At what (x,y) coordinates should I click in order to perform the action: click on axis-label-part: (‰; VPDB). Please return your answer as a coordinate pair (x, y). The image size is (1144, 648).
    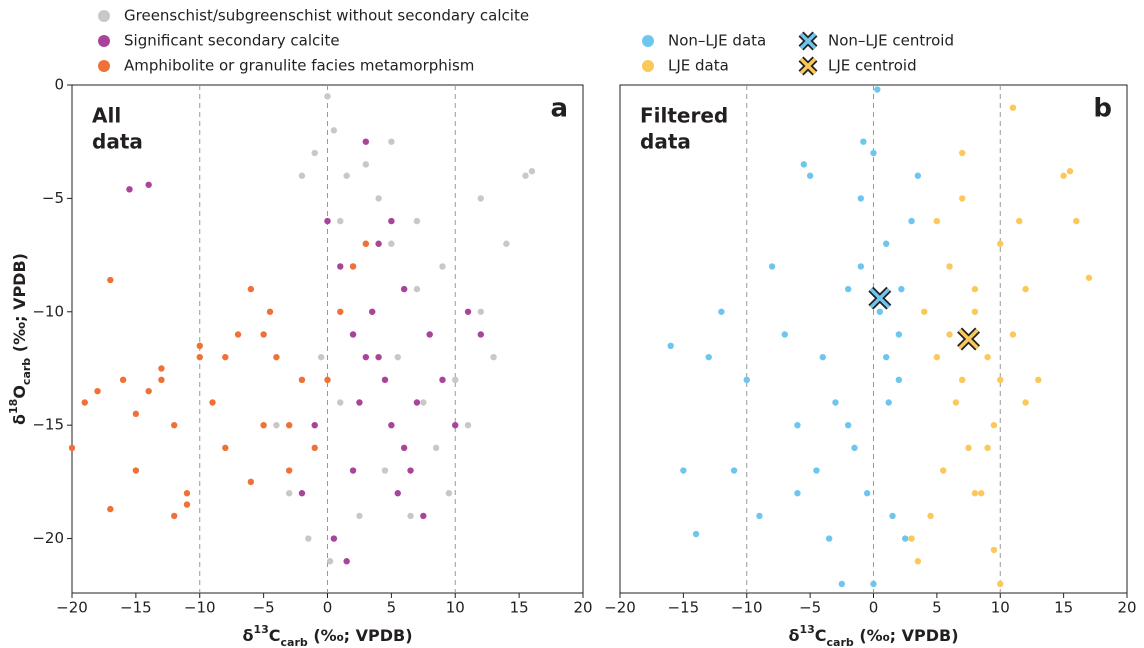
    Looking at the image, I should click on (360, 635).